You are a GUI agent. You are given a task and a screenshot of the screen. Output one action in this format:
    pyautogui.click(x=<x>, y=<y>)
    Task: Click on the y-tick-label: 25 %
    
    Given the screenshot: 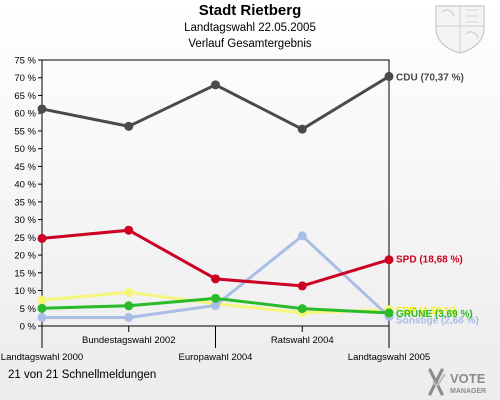 What is the action you would take?
    pyautogui.click(x=25, y=238)
    